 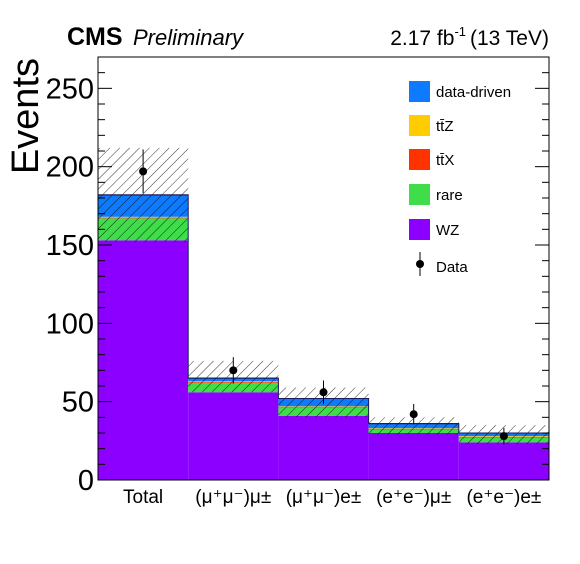 I want to click on x-tick-label-0: Total, so click(x=143, y=497).